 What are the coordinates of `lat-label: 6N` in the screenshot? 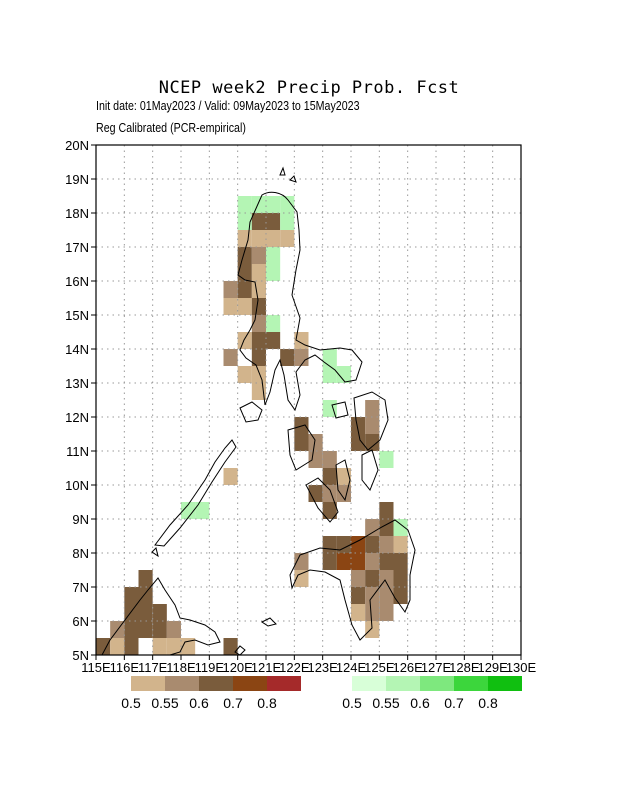 It's located at (80, 621).